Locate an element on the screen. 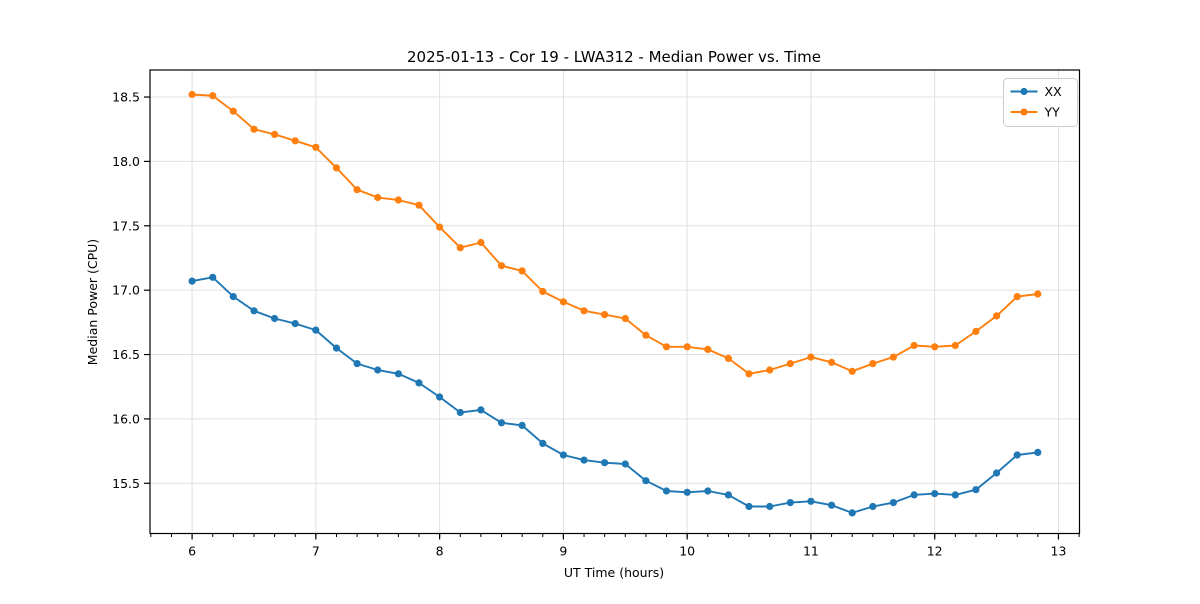  legend: XX YY is located at coordinates (1040, 102).